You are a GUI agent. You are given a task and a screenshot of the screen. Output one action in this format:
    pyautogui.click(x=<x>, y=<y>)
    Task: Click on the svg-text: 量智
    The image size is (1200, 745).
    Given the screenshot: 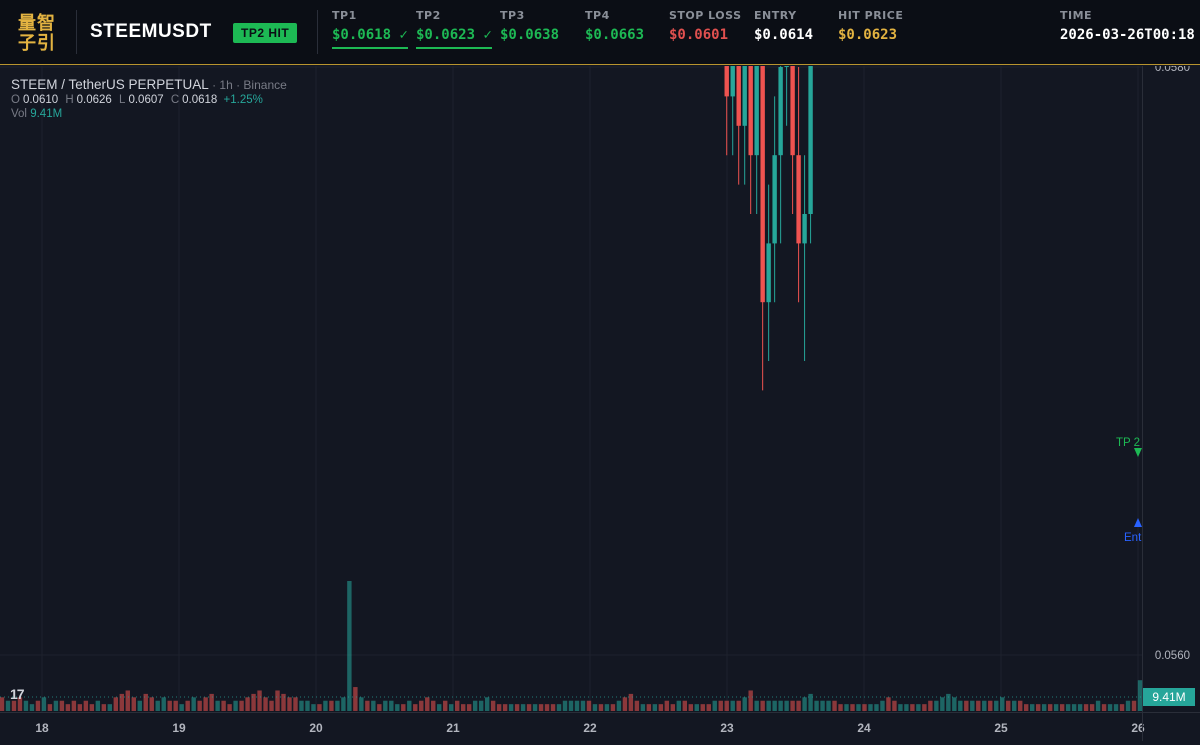 What is the action you would take?
    pyautogui.click(x=37, y=23)
    